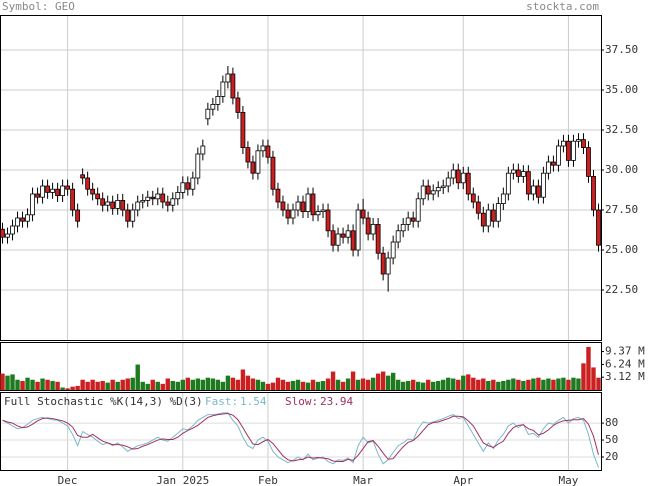  Describe the element at coordinates (300, 440) in the screenshot. I see `stochastic-line` at that location.